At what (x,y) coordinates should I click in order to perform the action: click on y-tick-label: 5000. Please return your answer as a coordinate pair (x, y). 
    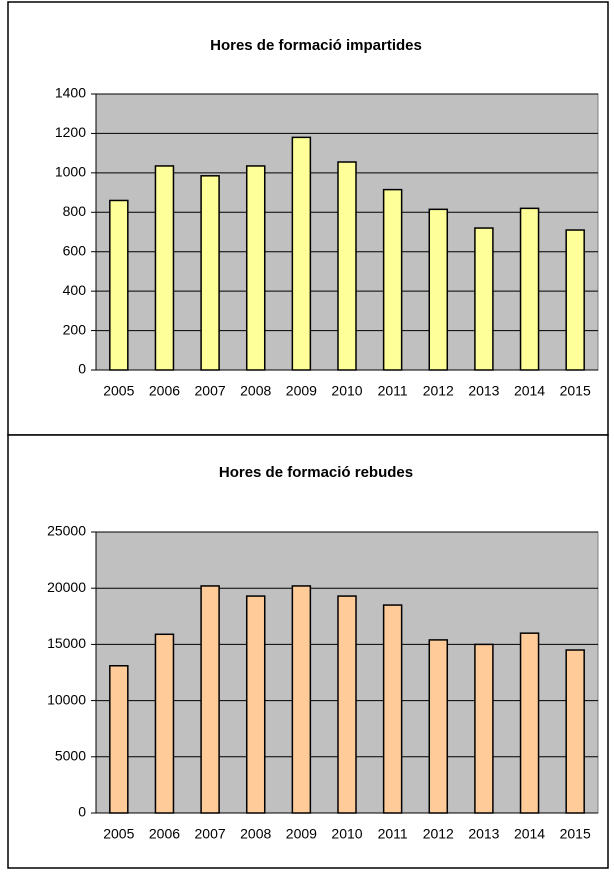
    Looking at the image, I should click on (70, 756).